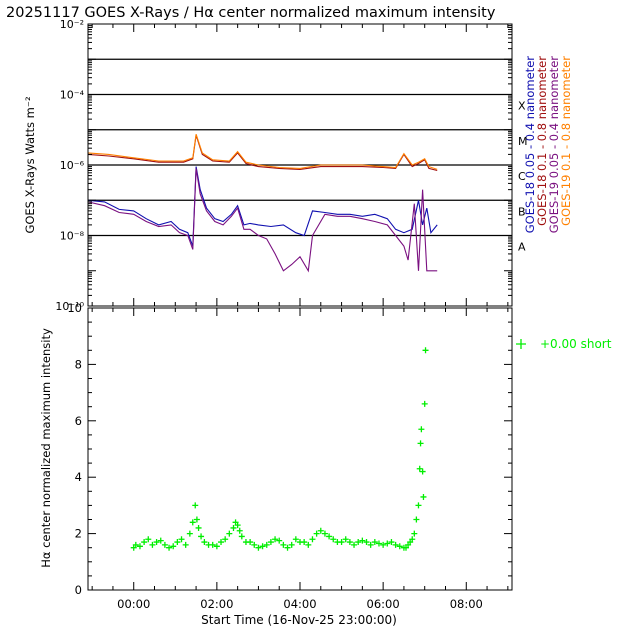 This screenshot has width=640, height=644. What do you see at coordinates (72, 24) in the screenshot?
I see `y-tick-label: 10⁻²` at bounding box center [72, 24].